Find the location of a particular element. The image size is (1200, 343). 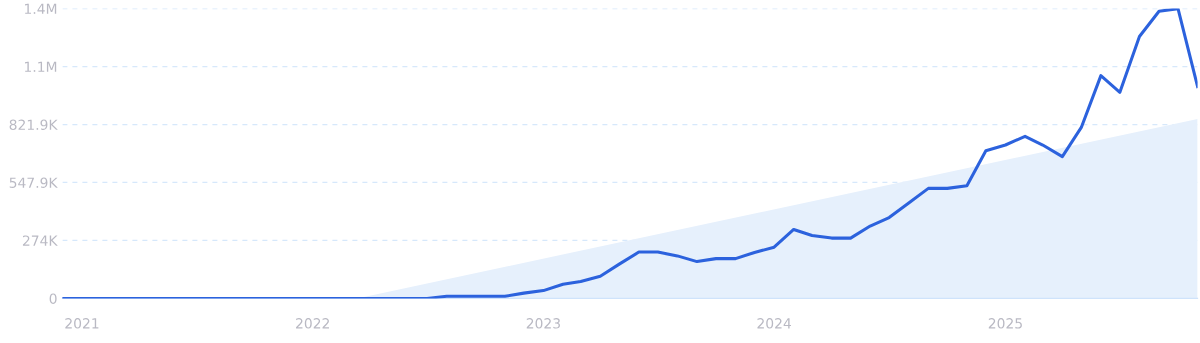

x-tick-label: 2024 is located at coordinates (774, 323).